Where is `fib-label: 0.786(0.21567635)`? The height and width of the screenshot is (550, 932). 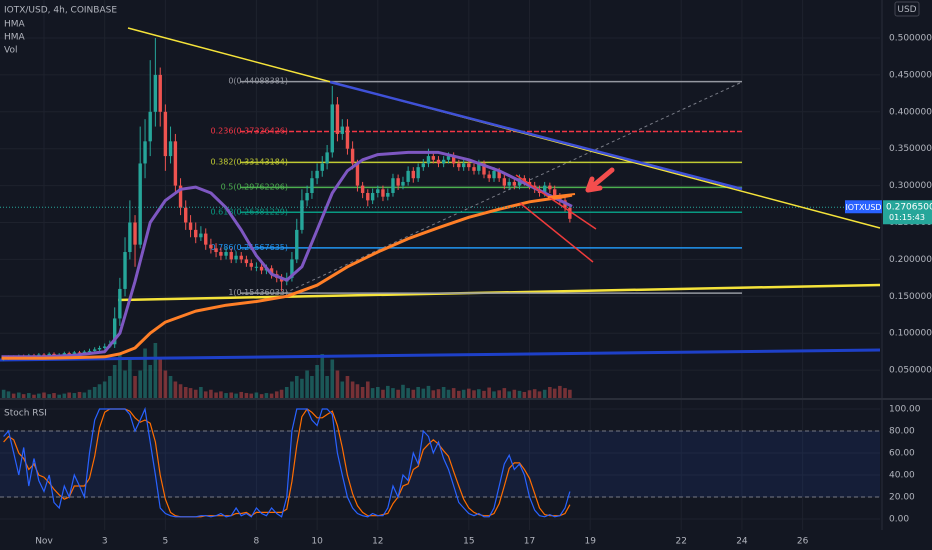
fib-label: 0.786(0.21567635) is located at coordinates (250, 247).